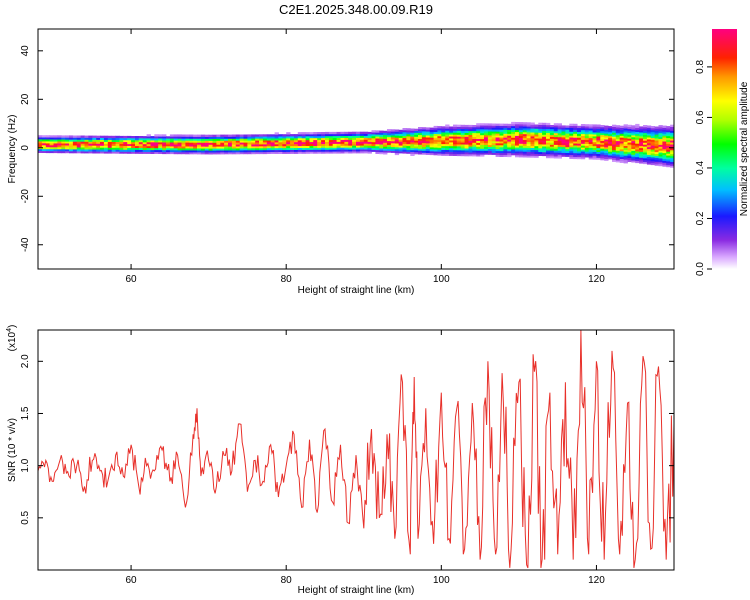 The width and height of the screenshot is (750, 600). I want to click on colorbar-tick-label: 0.0, so click(700, 269).